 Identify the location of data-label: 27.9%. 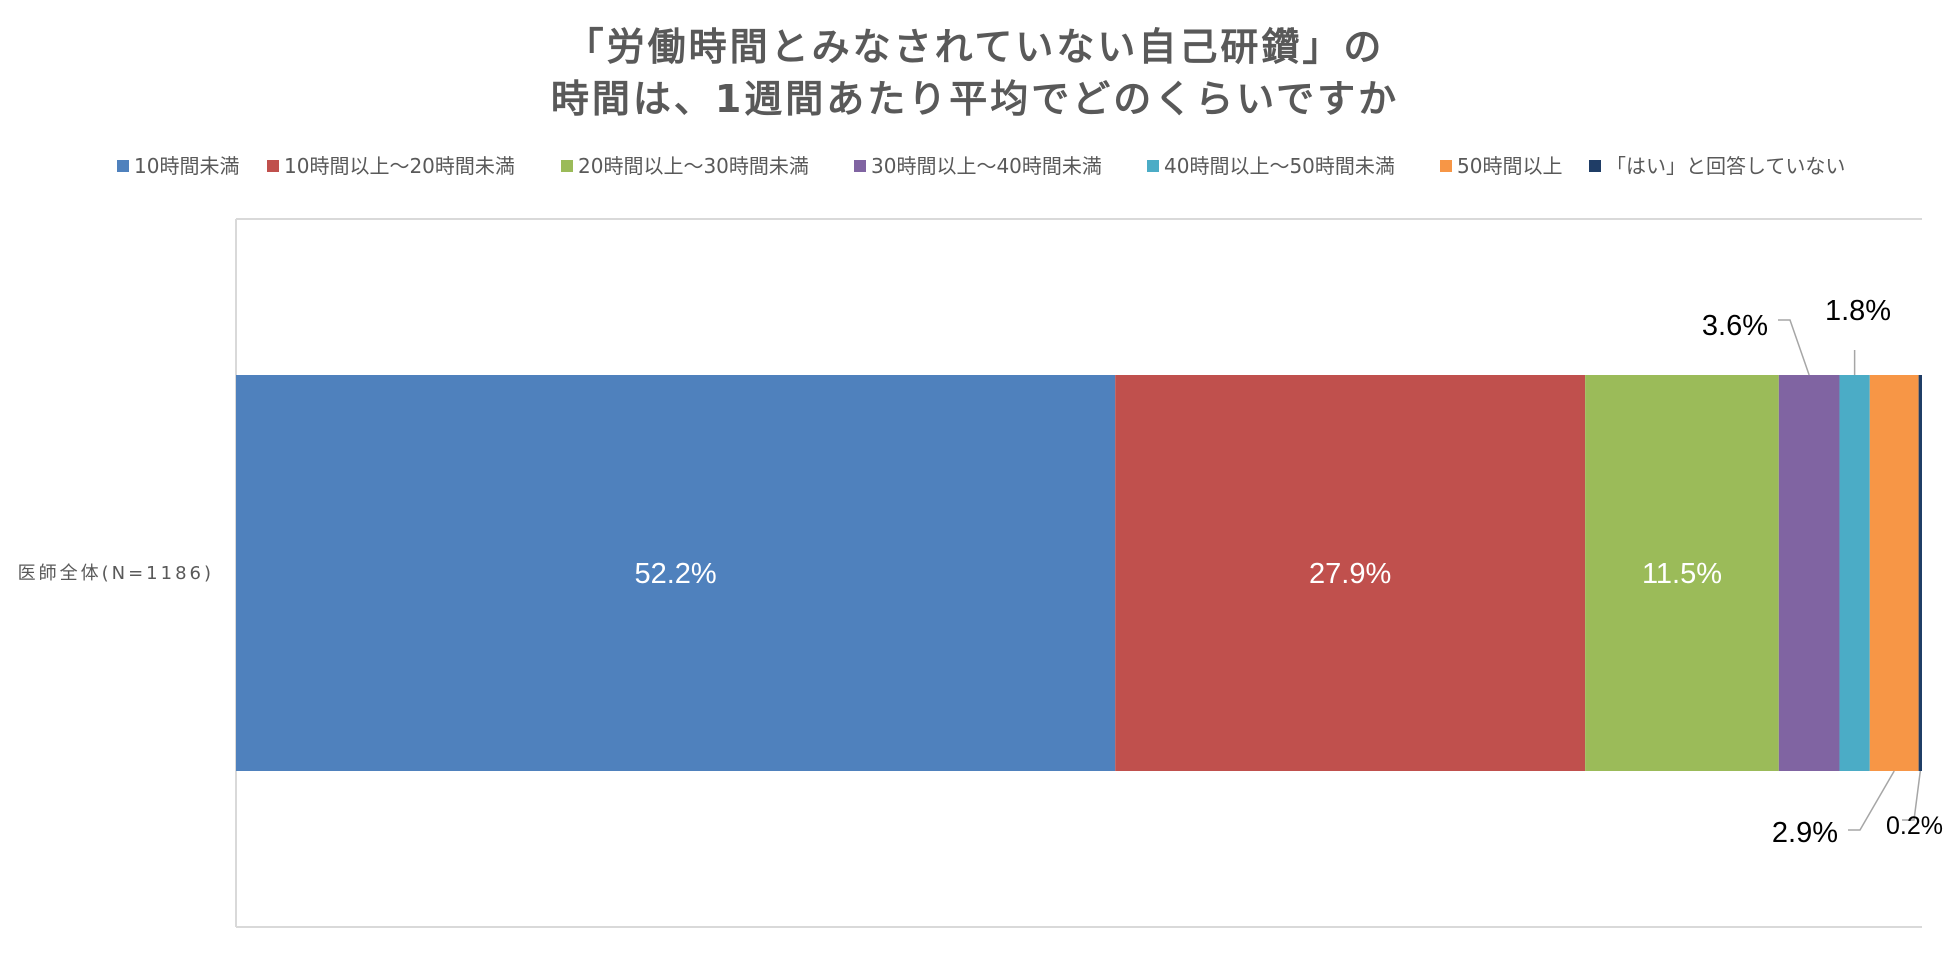
(1350, 574).